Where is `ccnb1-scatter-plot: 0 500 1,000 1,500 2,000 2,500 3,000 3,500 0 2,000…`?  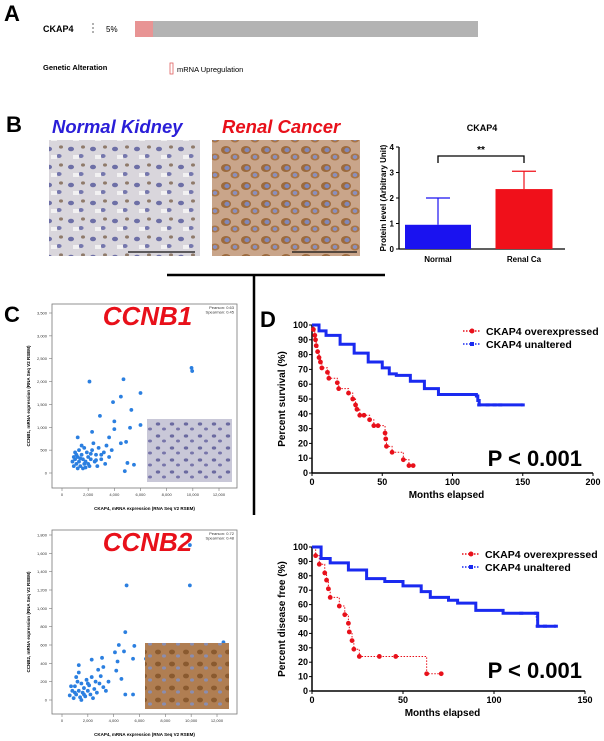 ccnb1-scatter-plot: 0 500 1,000 1,500 2,000 2,500 3,000 3,500 0 2,000… is located at coordinates (132, 406).